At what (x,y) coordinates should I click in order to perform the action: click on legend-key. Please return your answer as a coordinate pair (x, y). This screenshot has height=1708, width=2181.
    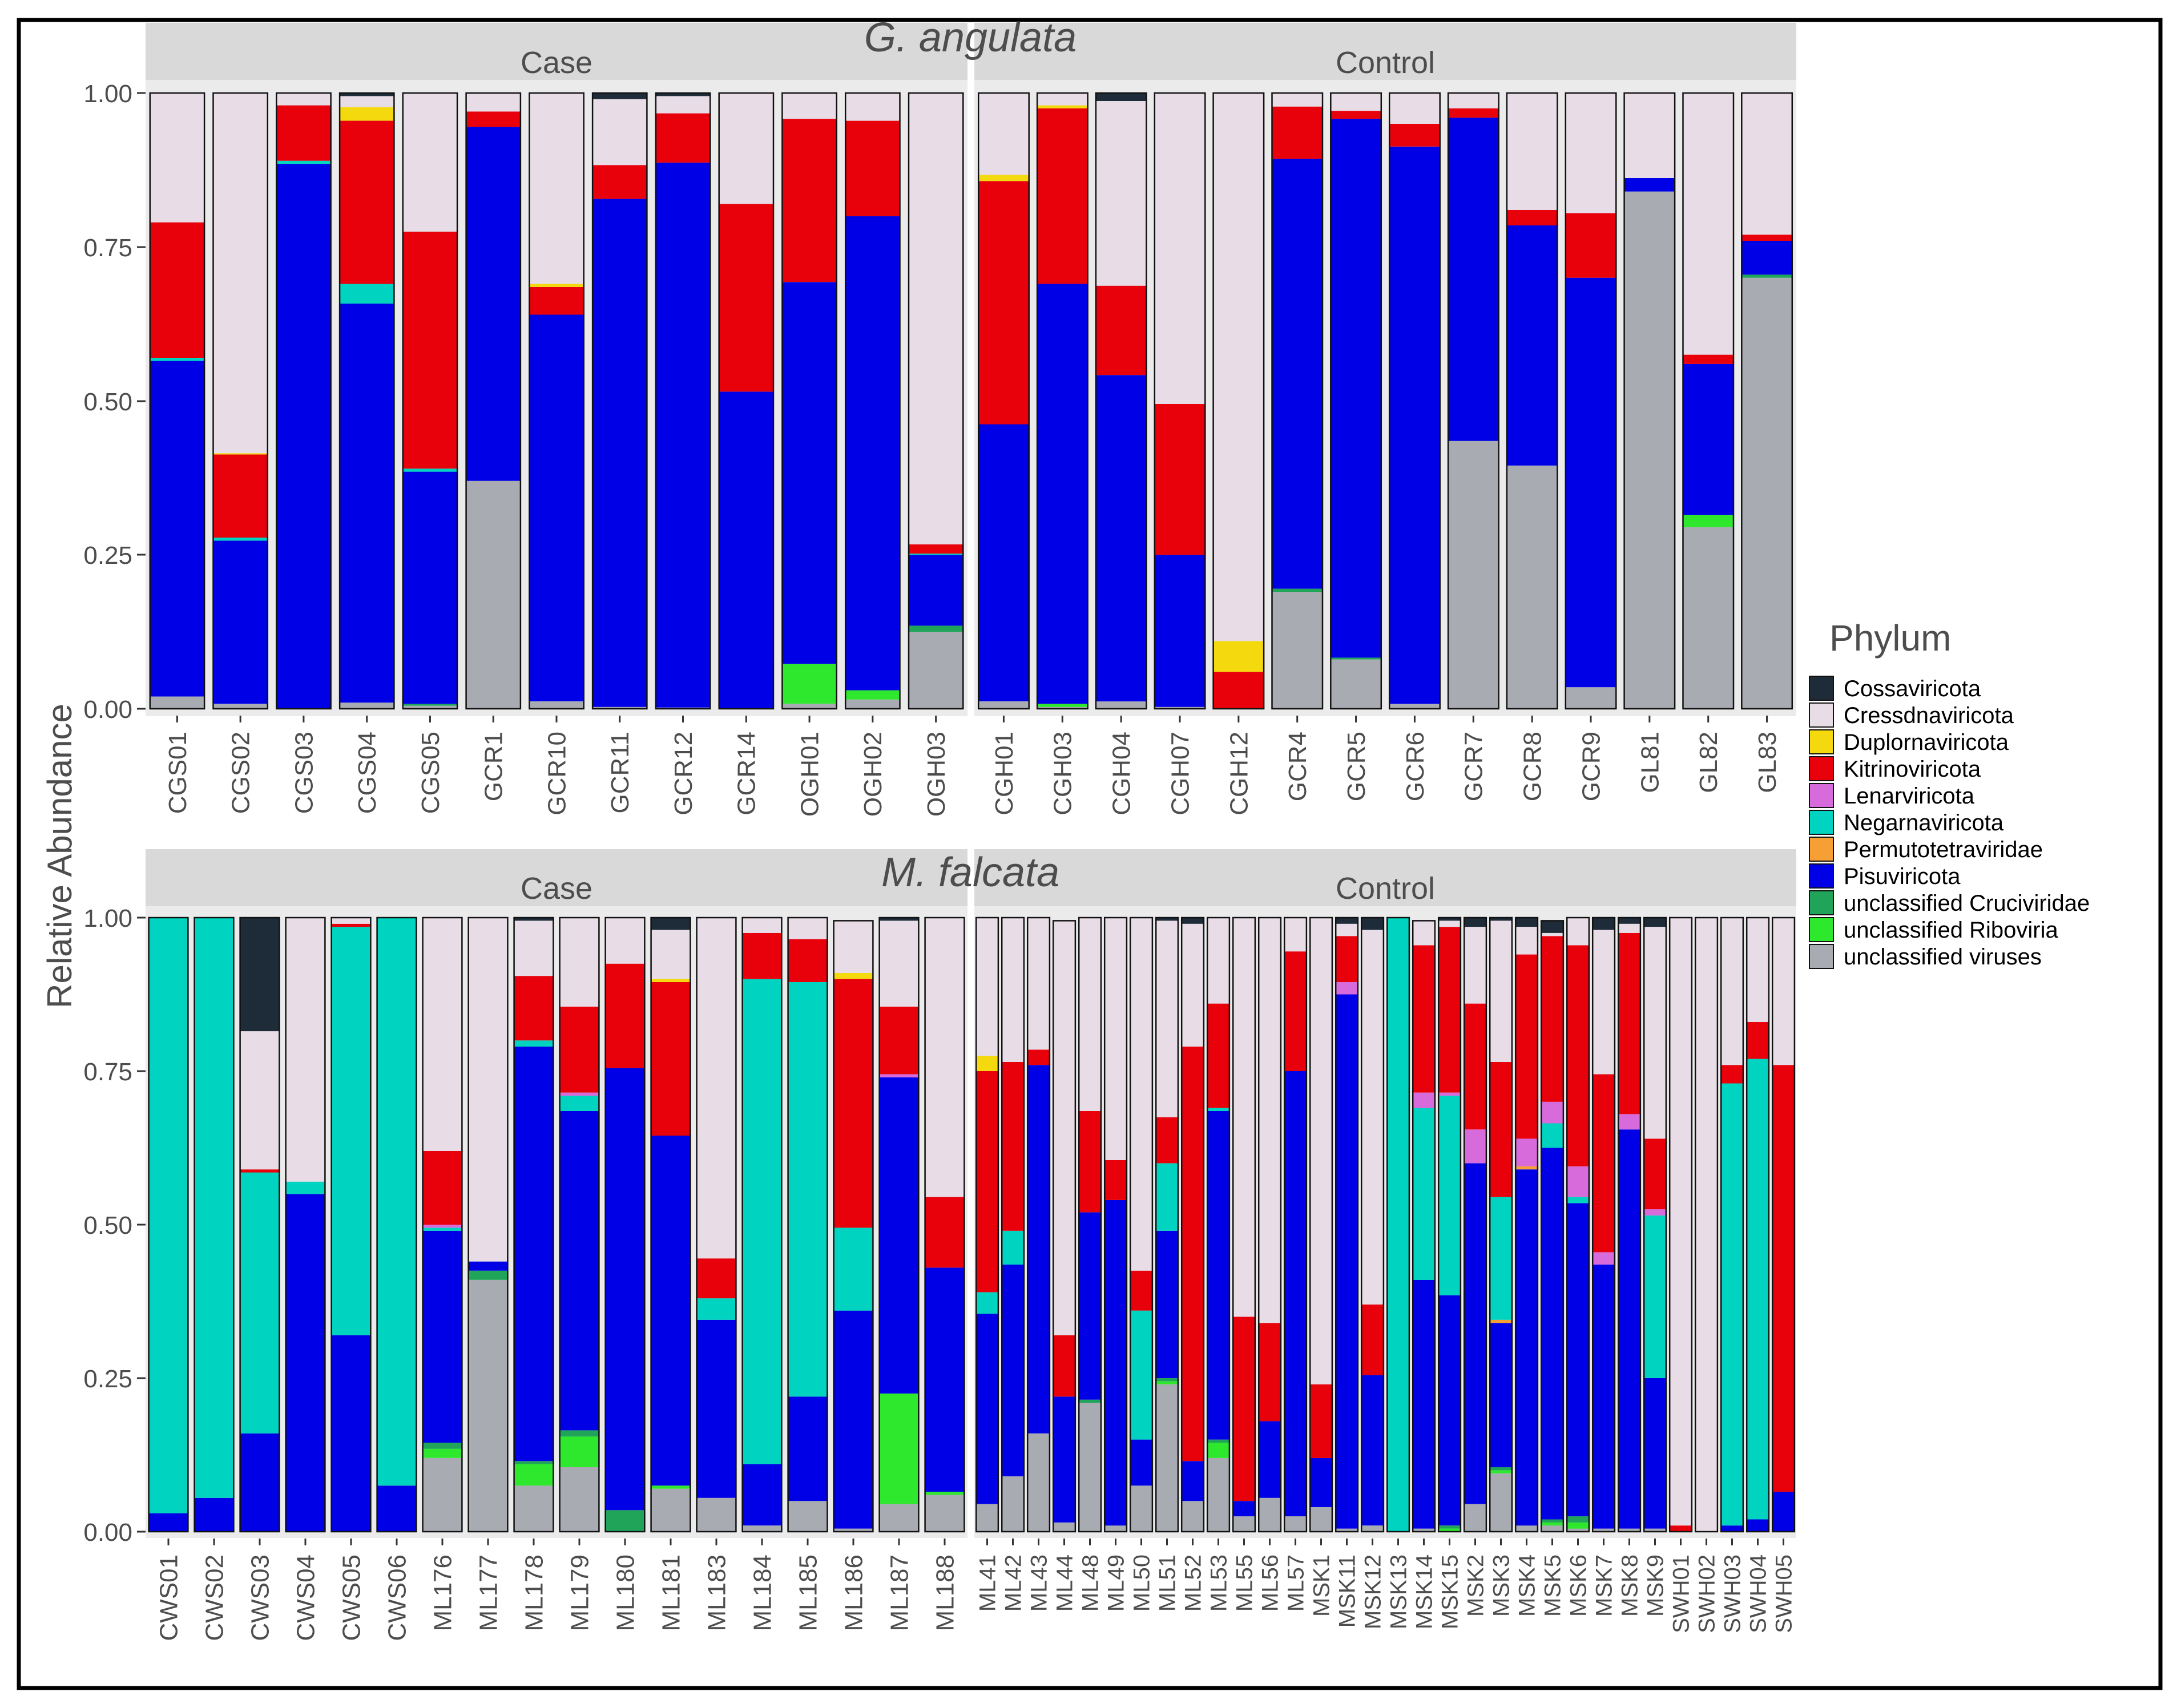
    Looking at the image, I should click on (1821, 849).